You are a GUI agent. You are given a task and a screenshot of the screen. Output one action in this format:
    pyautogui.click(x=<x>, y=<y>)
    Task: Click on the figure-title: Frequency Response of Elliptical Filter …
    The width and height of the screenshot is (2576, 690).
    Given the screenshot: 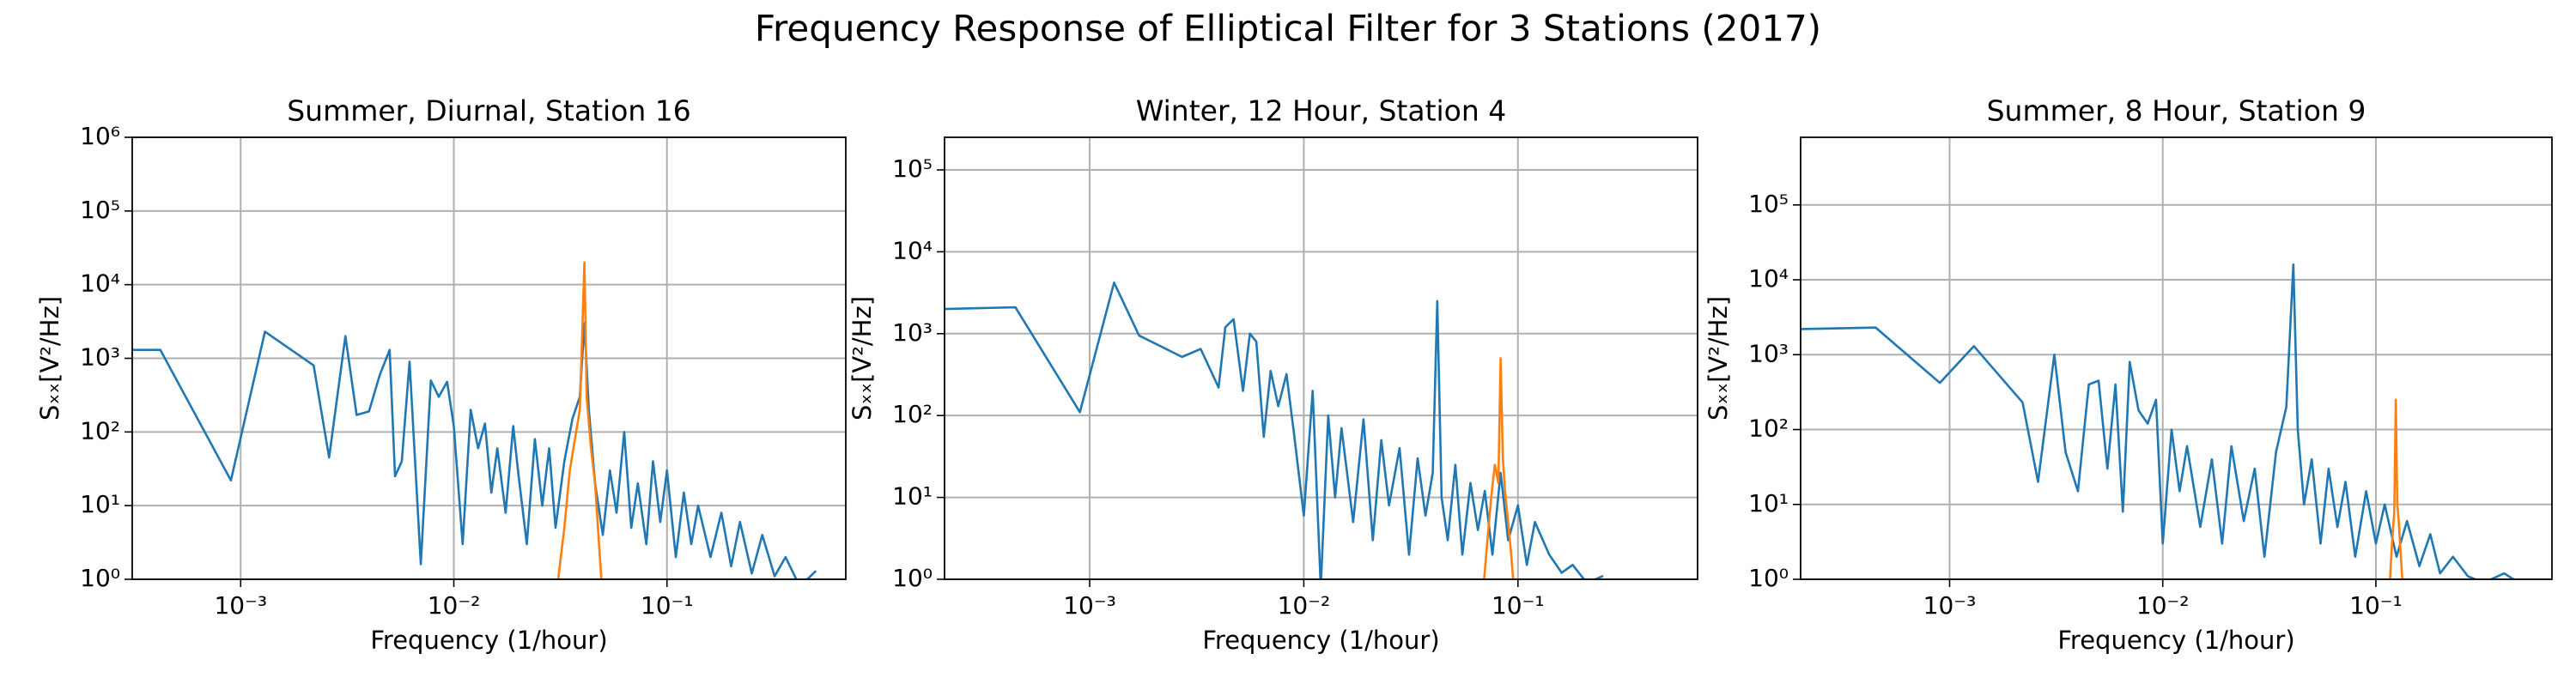 What is the action you would take?
    pyautogui.click(x=1288, y=29)
    